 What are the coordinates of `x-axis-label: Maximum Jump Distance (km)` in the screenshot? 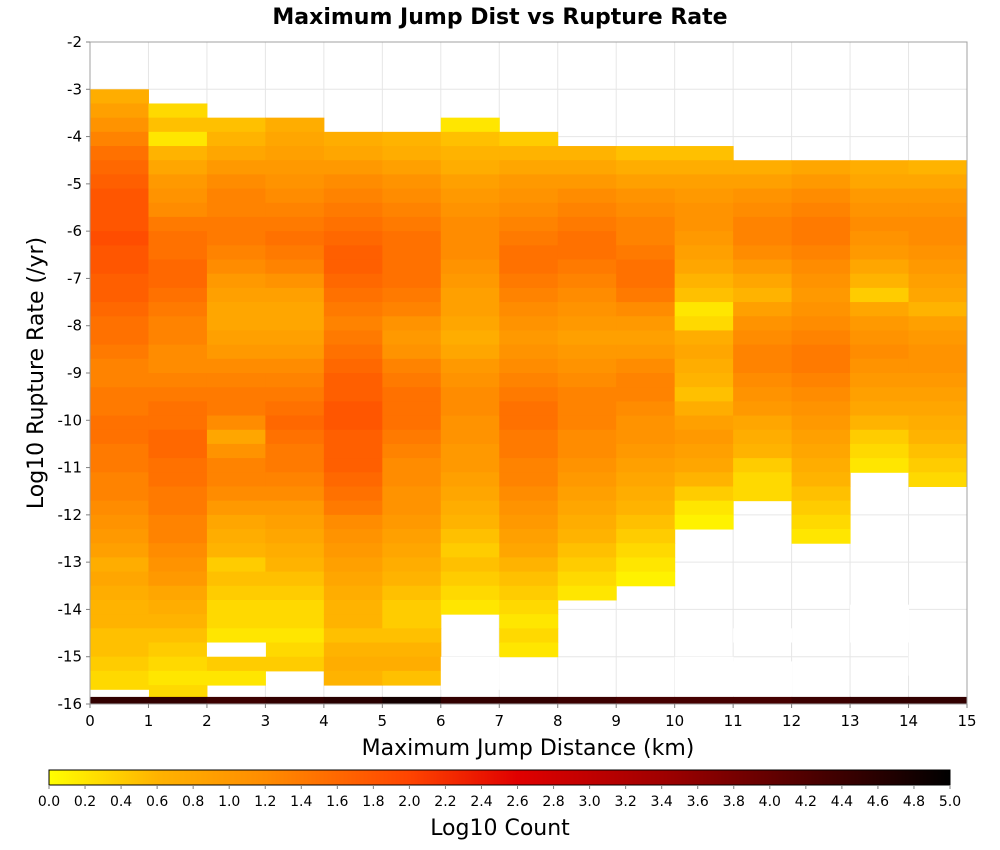 It's located at (528, 748).